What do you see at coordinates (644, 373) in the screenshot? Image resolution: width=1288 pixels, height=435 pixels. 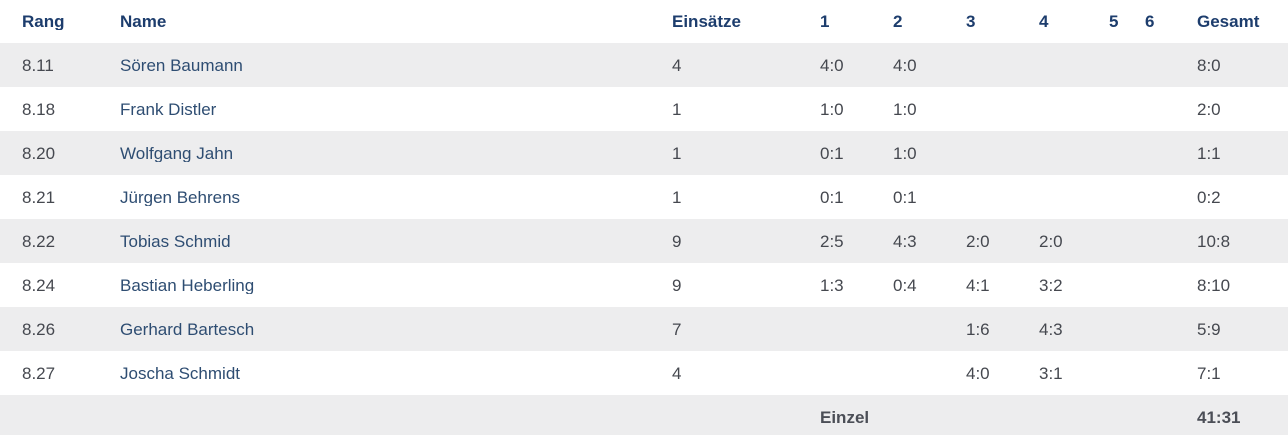 I see `table-row: 8.27 Joscha Schmidt 4 4:0 3:1 7:1` at bounding box center [644, 373].